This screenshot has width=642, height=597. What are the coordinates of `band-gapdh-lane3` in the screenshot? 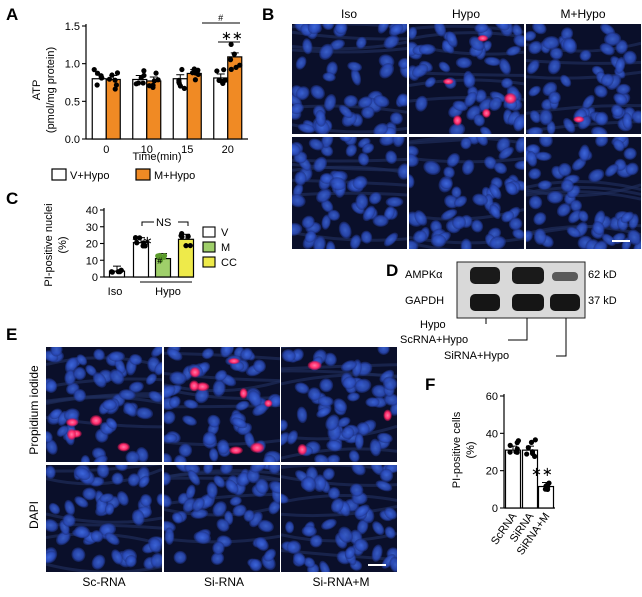 It's located at (565, 302).